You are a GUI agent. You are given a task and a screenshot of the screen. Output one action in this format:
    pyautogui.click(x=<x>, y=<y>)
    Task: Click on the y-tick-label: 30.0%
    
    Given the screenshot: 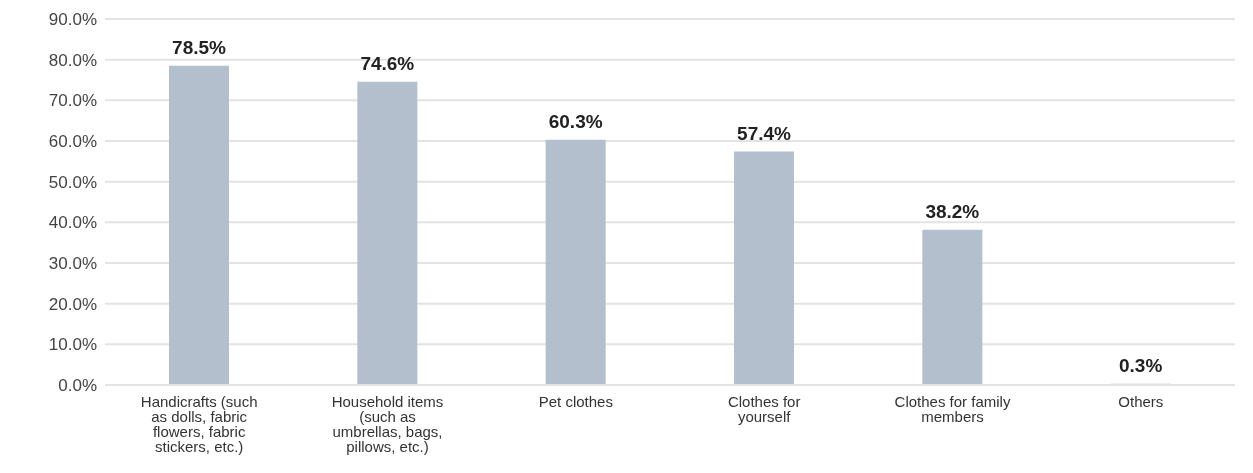 What is the action you would take?
    pyautogui.click(x=72, y=264)
    